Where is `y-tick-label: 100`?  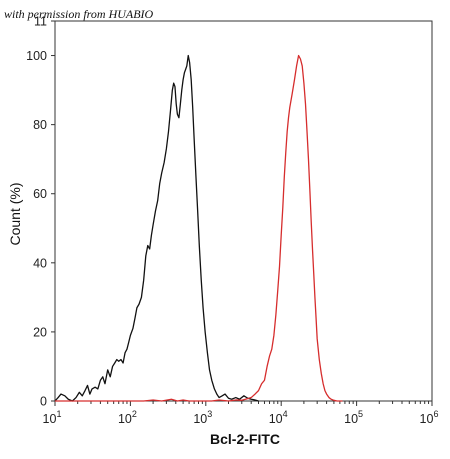 y-tick-label: 100 is located at coordinates (36, 56).